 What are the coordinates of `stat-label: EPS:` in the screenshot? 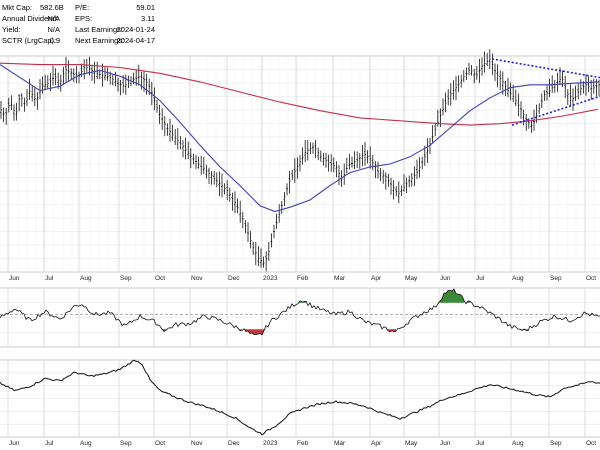 It's located at (84, 18).